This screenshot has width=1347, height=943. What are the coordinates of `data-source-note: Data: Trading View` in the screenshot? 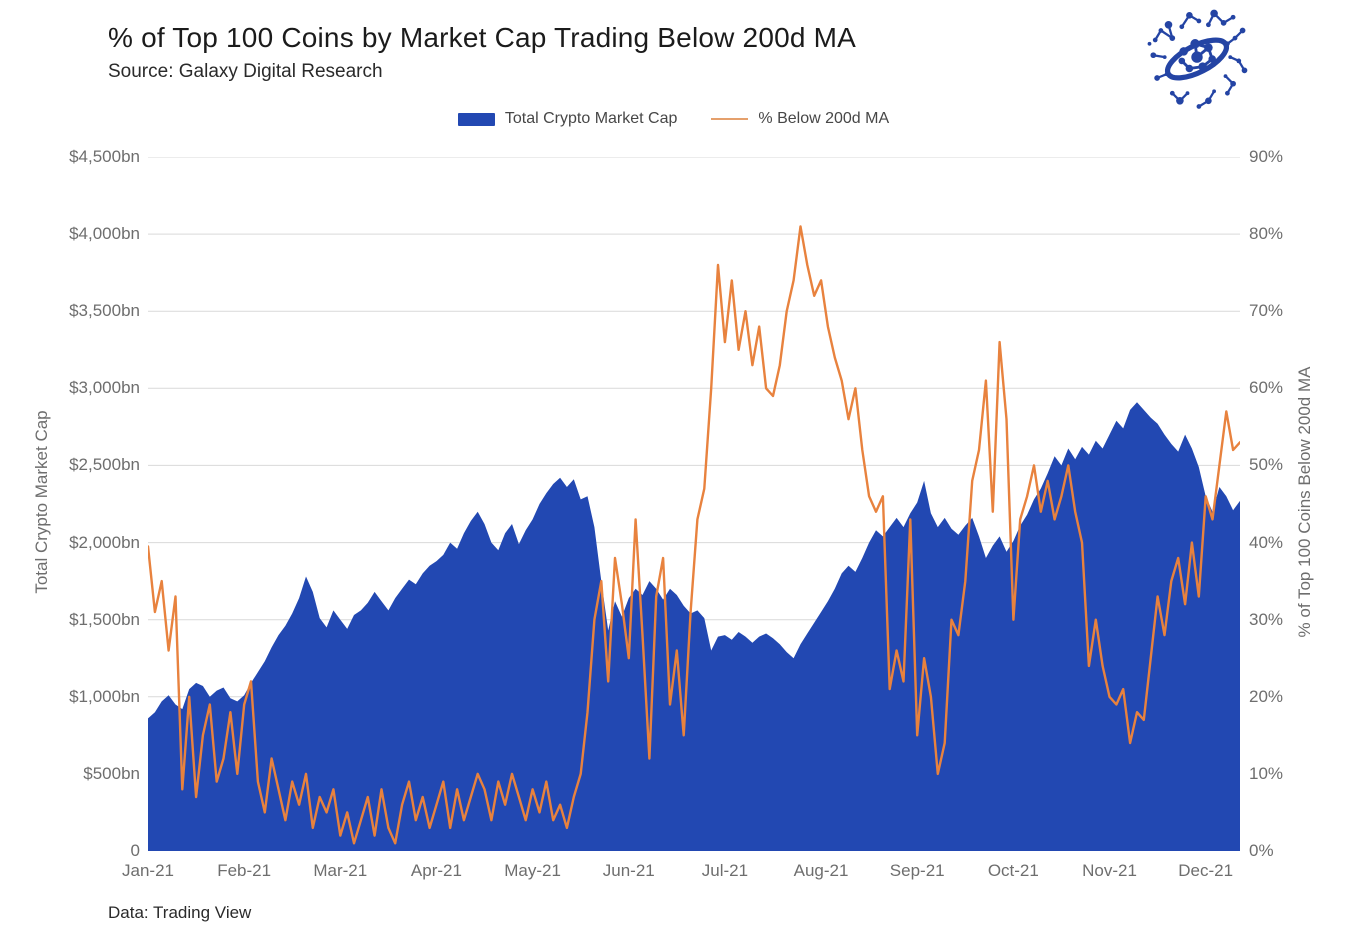 It's located at (180, 912).